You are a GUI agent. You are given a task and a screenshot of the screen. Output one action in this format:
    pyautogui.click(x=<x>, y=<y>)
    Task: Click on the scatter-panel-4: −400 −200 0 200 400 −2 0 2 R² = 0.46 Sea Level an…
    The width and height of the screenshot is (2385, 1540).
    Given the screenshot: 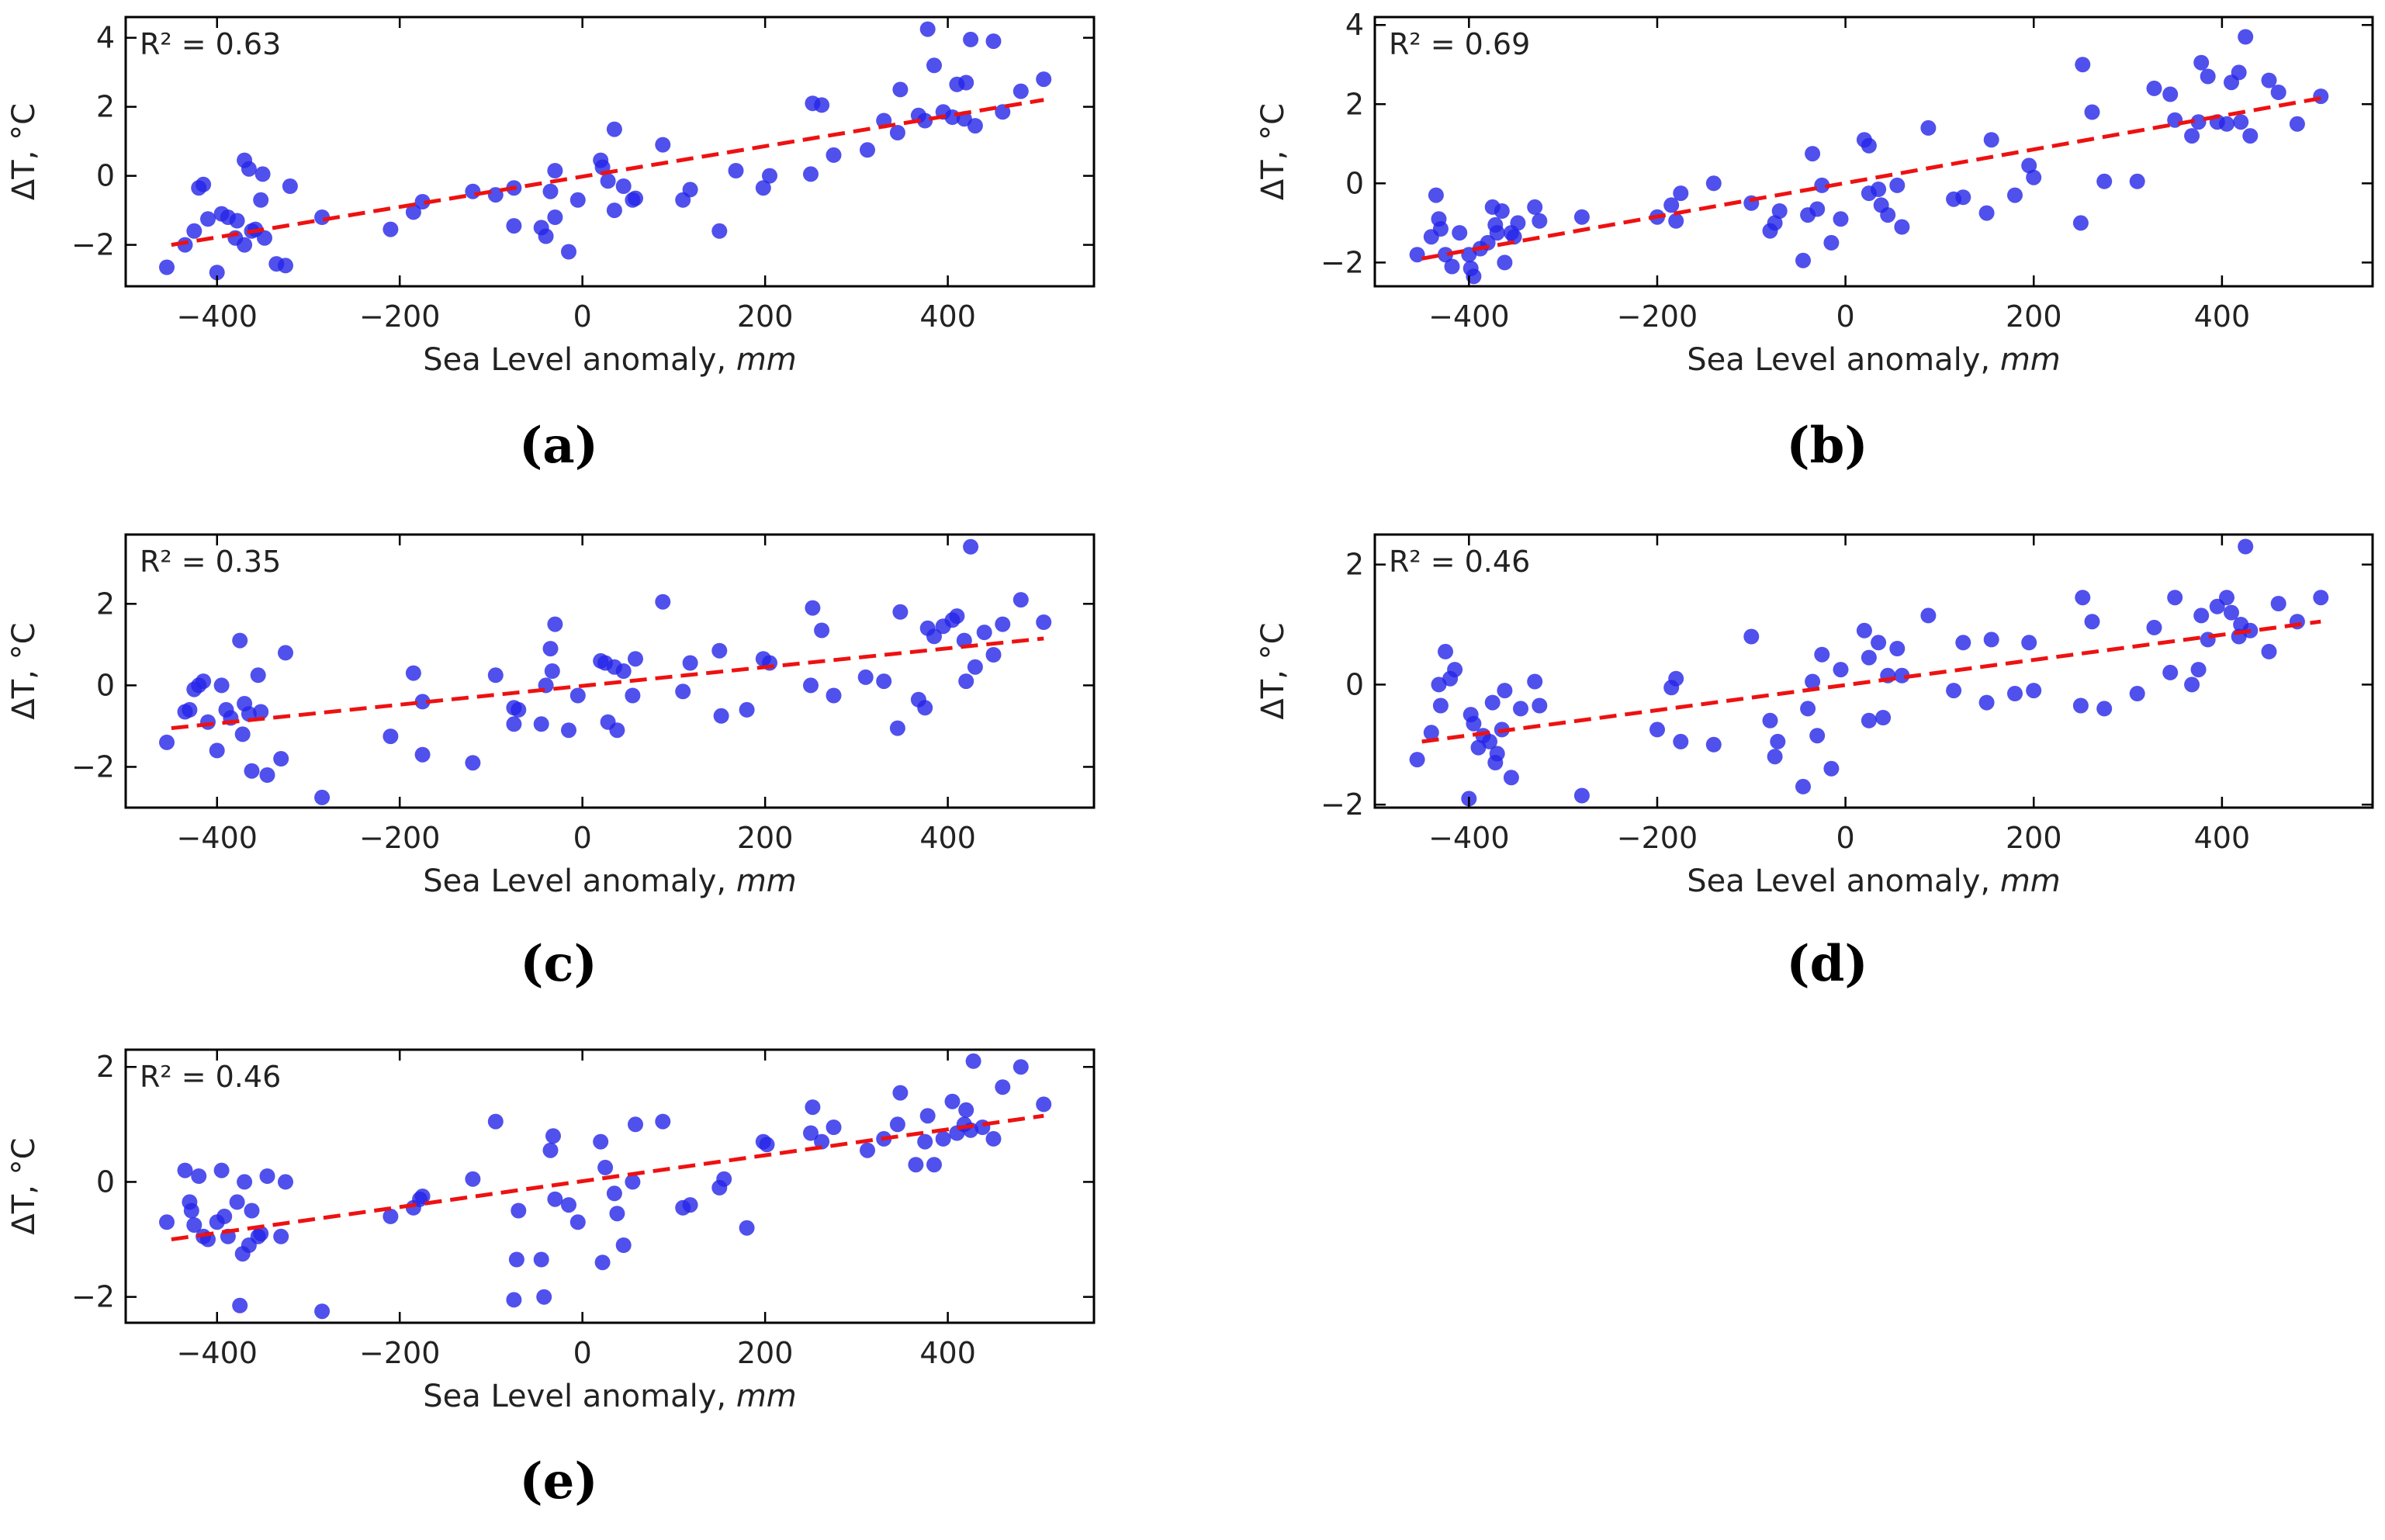 What is the action you would take?
    pyautogui.click(x=1814, y=763)
    